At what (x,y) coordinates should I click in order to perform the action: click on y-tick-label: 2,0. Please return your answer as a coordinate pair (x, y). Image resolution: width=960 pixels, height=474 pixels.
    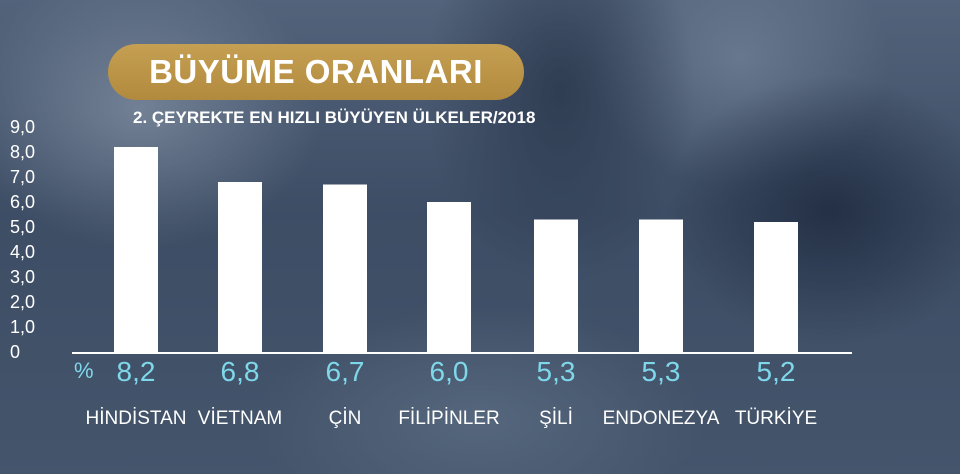
    Looking at the image, I should click on (22, 302).